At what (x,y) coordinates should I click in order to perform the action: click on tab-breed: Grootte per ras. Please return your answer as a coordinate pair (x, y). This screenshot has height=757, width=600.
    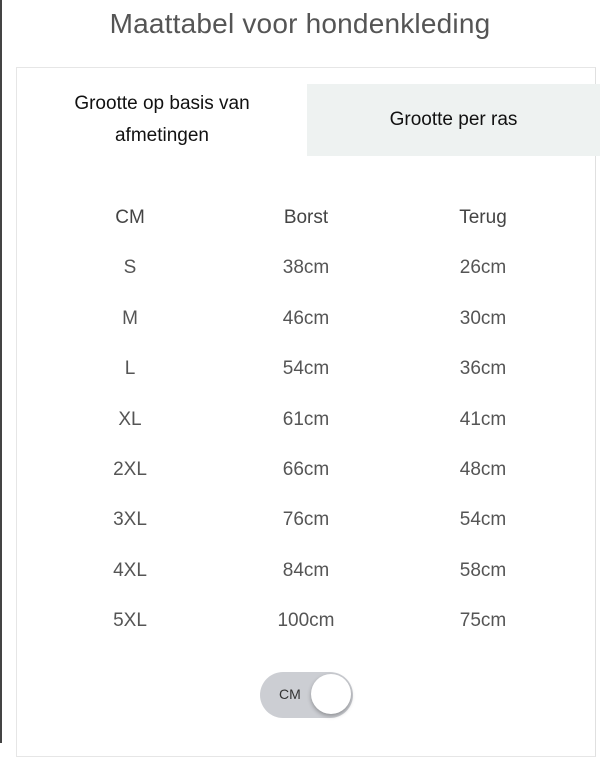
    Looking at the image, I should click on (453, 120).